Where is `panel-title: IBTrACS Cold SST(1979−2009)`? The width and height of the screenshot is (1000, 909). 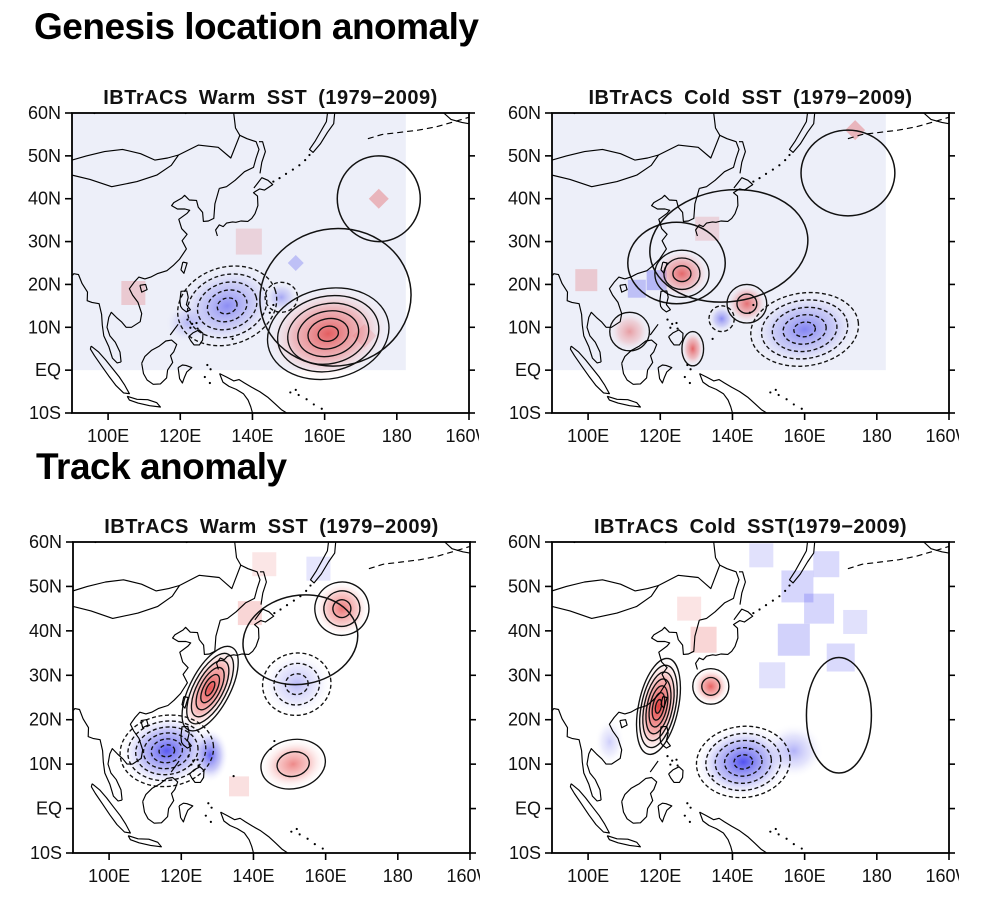 panel-title: IBTrACS Cold SST(1979−2009) is located at coordinates (750, 527).